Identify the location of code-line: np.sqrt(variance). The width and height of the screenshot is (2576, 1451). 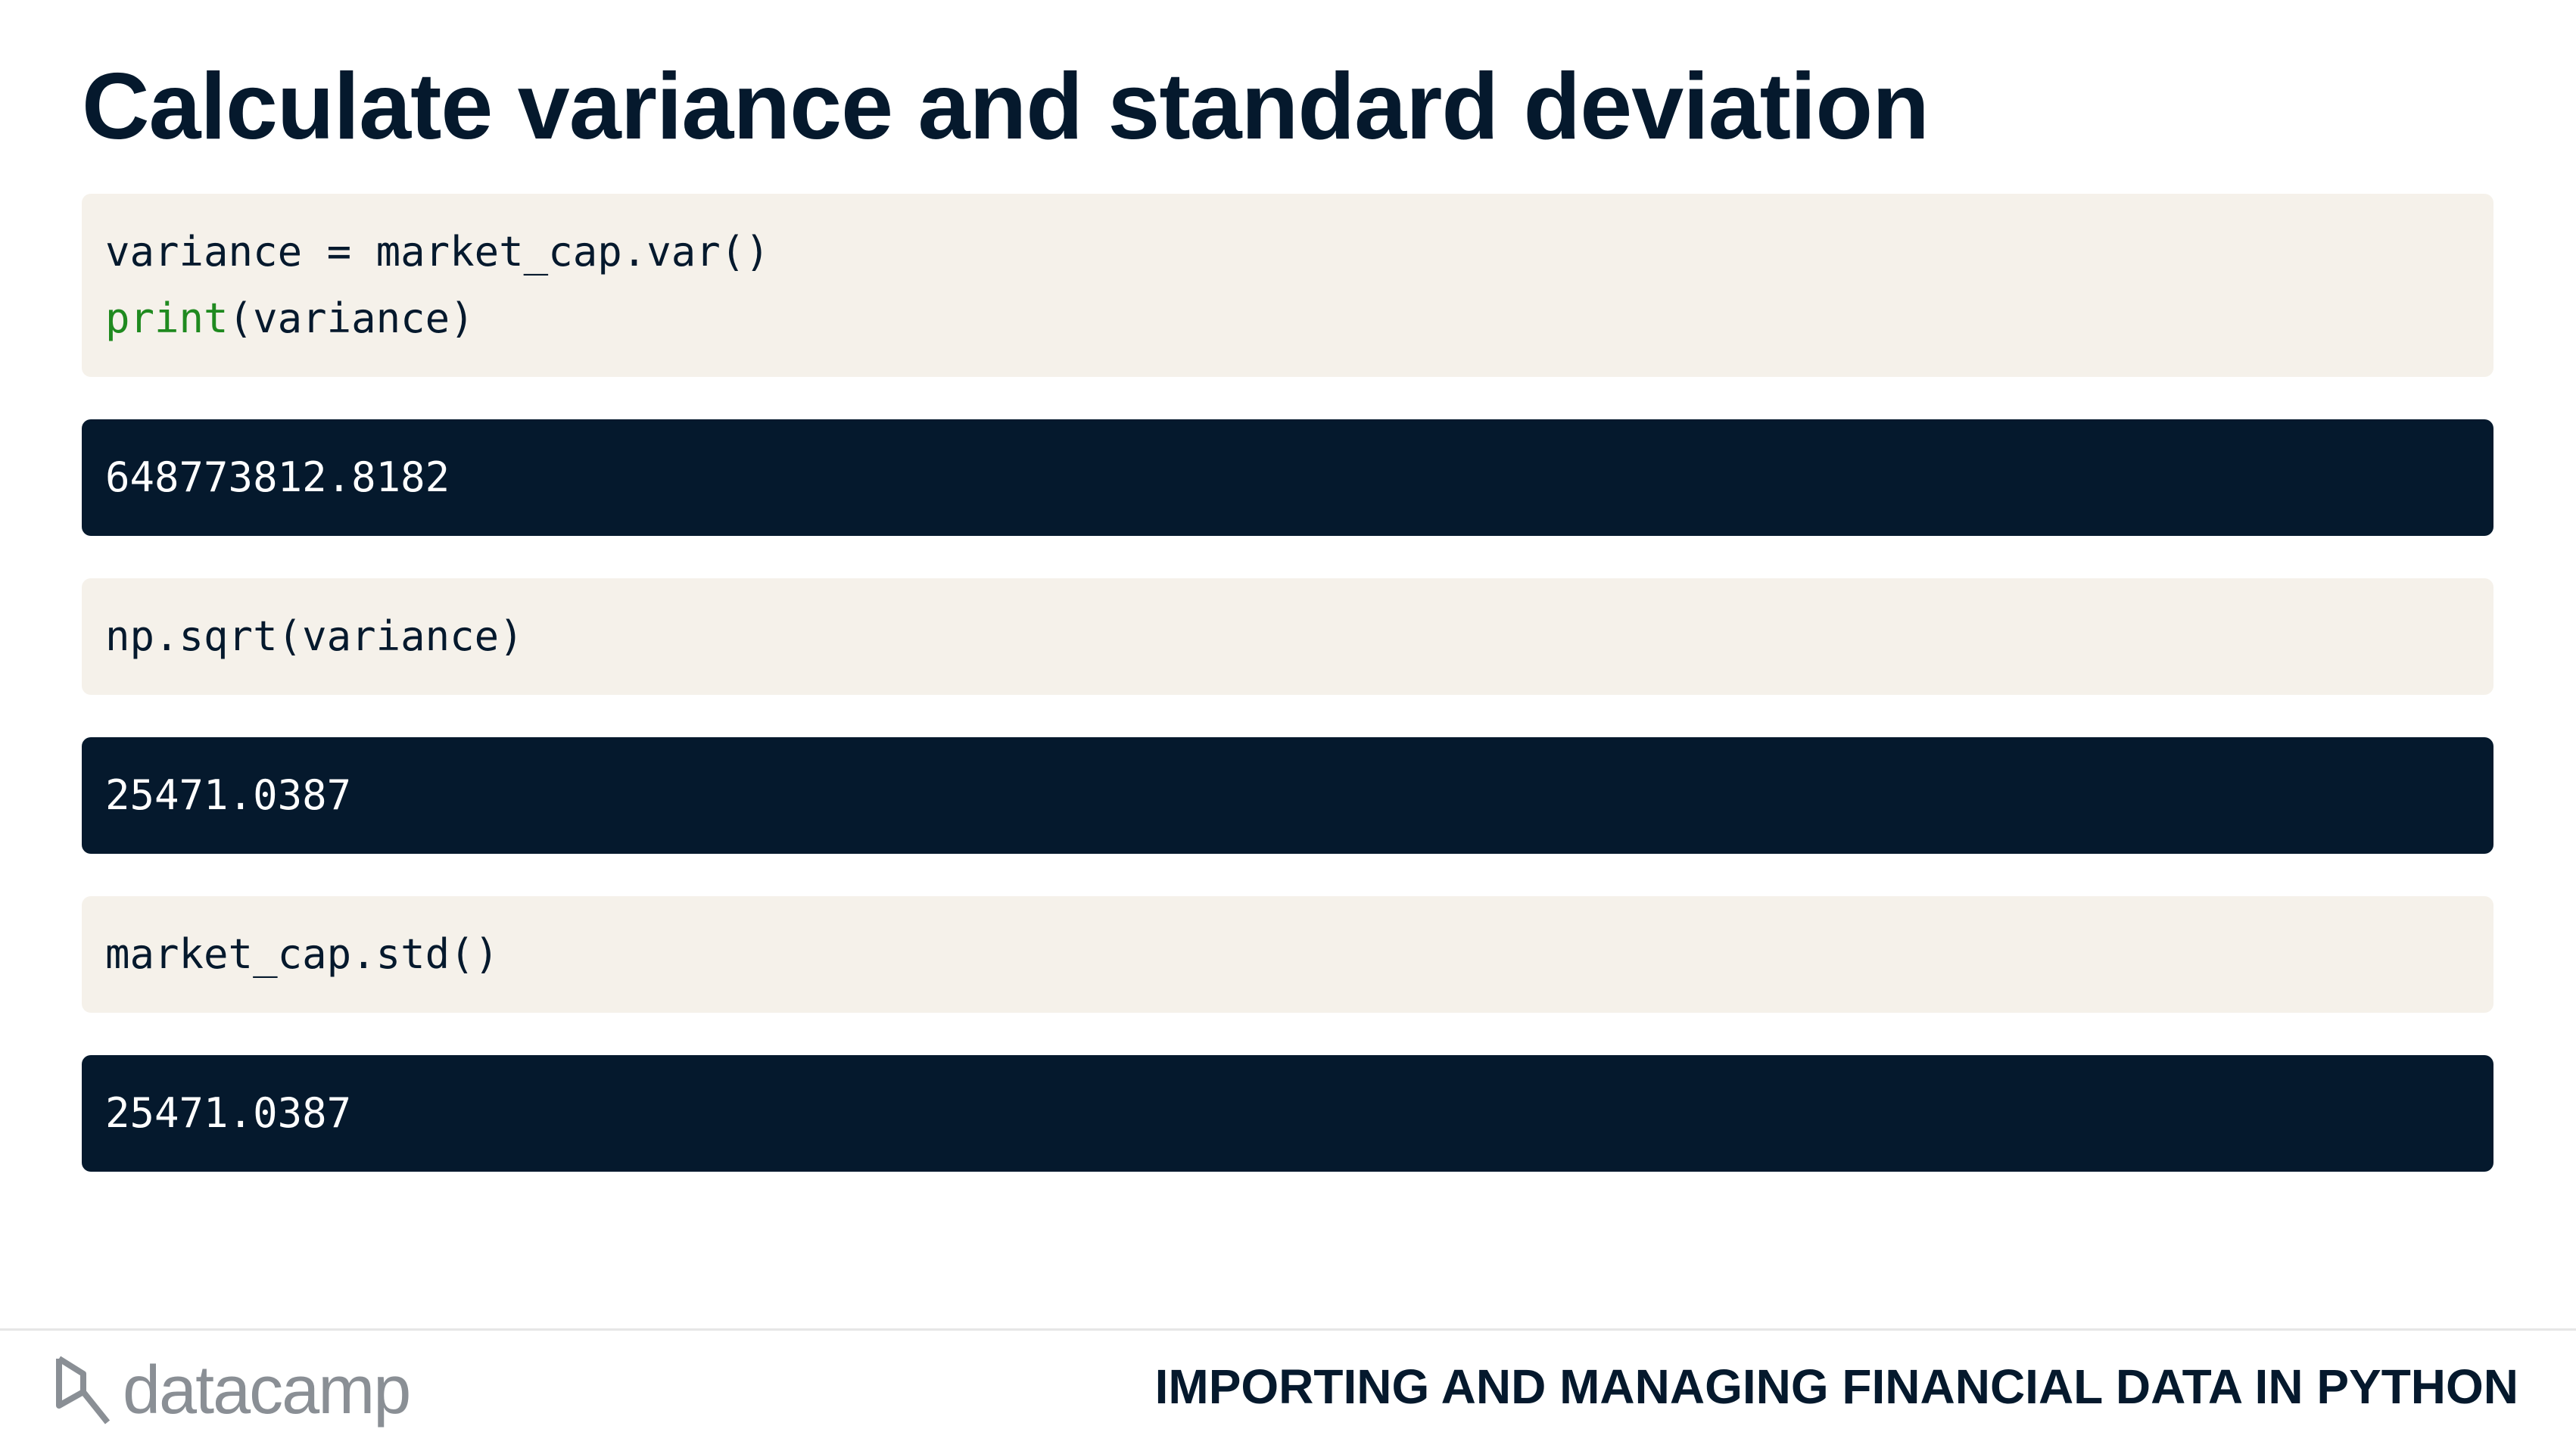
(1287, 636).